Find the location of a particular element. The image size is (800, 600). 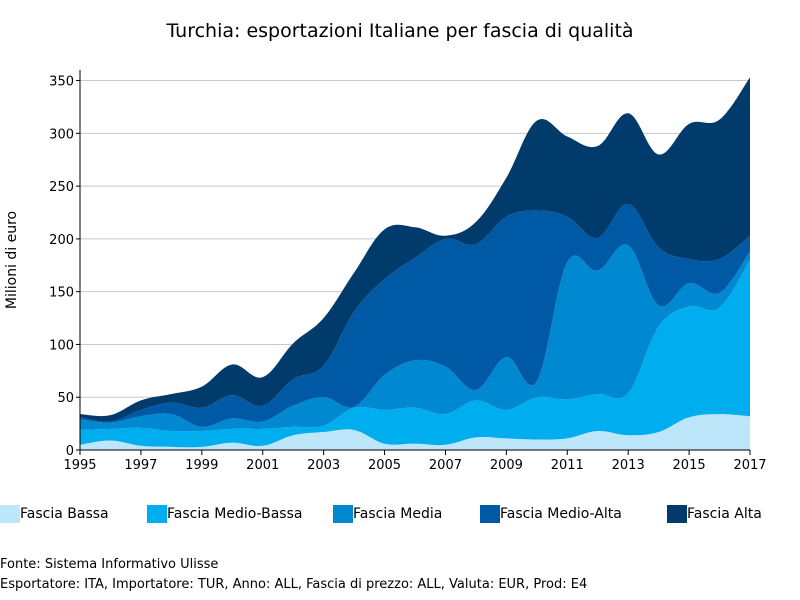

y-tick-label: 200 is located at coordinates (61, 240).